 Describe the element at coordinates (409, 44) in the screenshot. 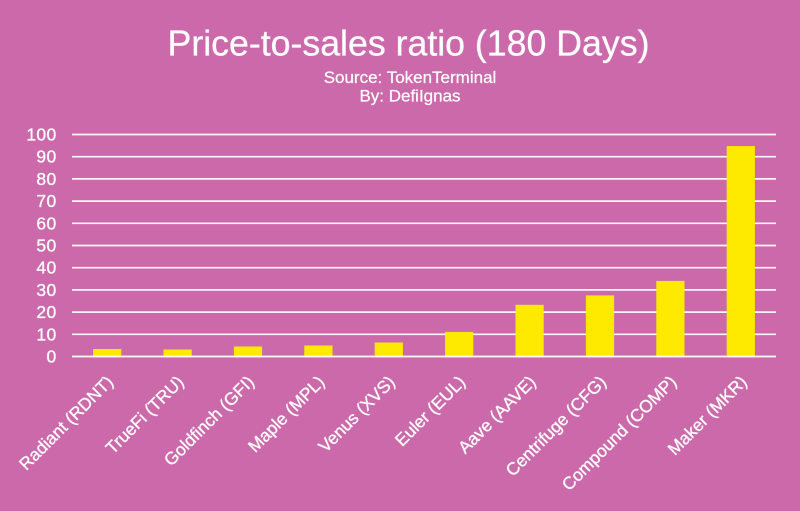

I see `svg-text:Price-to-sales ratio (180 Days: Price-to-sales ratio (180 Days)` at that location.